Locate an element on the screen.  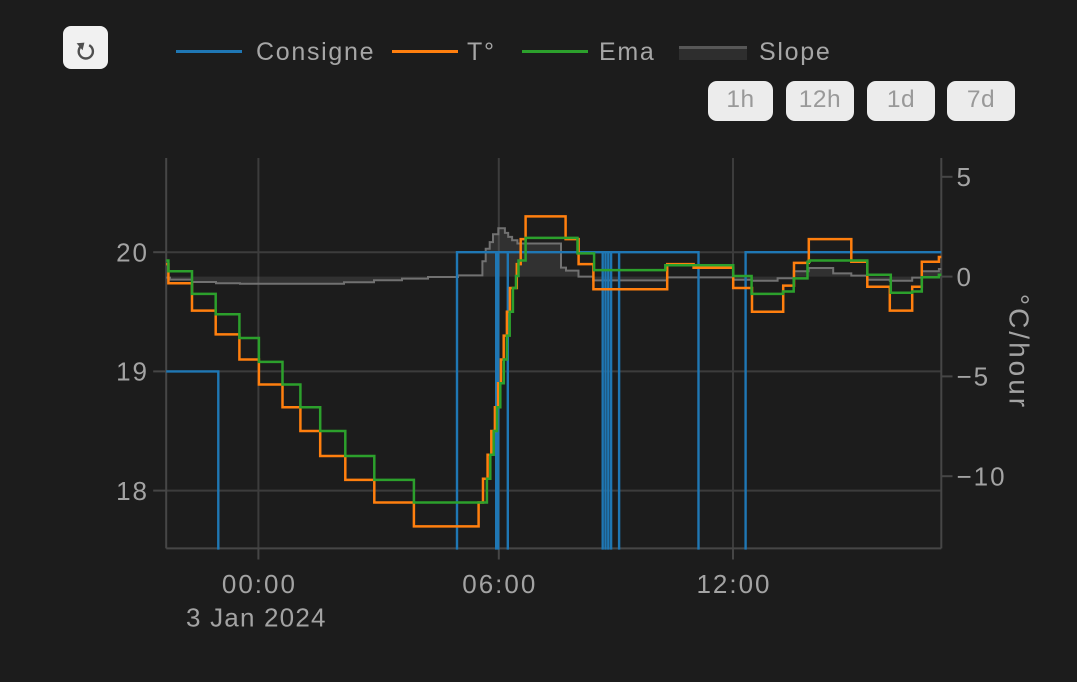
svg-text: 20 is located at coordinates (132, 252).